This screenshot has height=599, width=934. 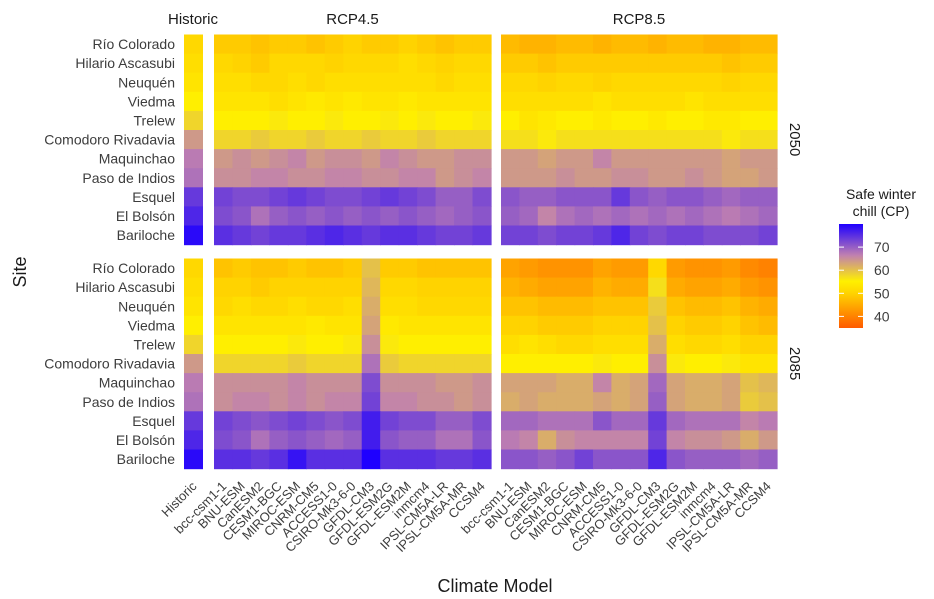 I want to click on site-tick-label: Bariloche, so click(x=146, y=235).